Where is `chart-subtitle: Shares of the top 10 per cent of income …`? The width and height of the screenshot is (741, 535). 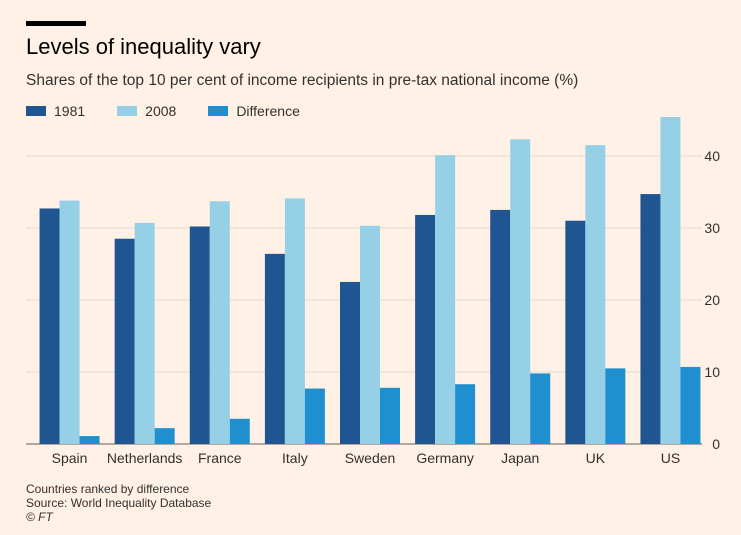
chart-subtitle: Shares of the top 10 per cent of income … is located at coordinates (302, 80).